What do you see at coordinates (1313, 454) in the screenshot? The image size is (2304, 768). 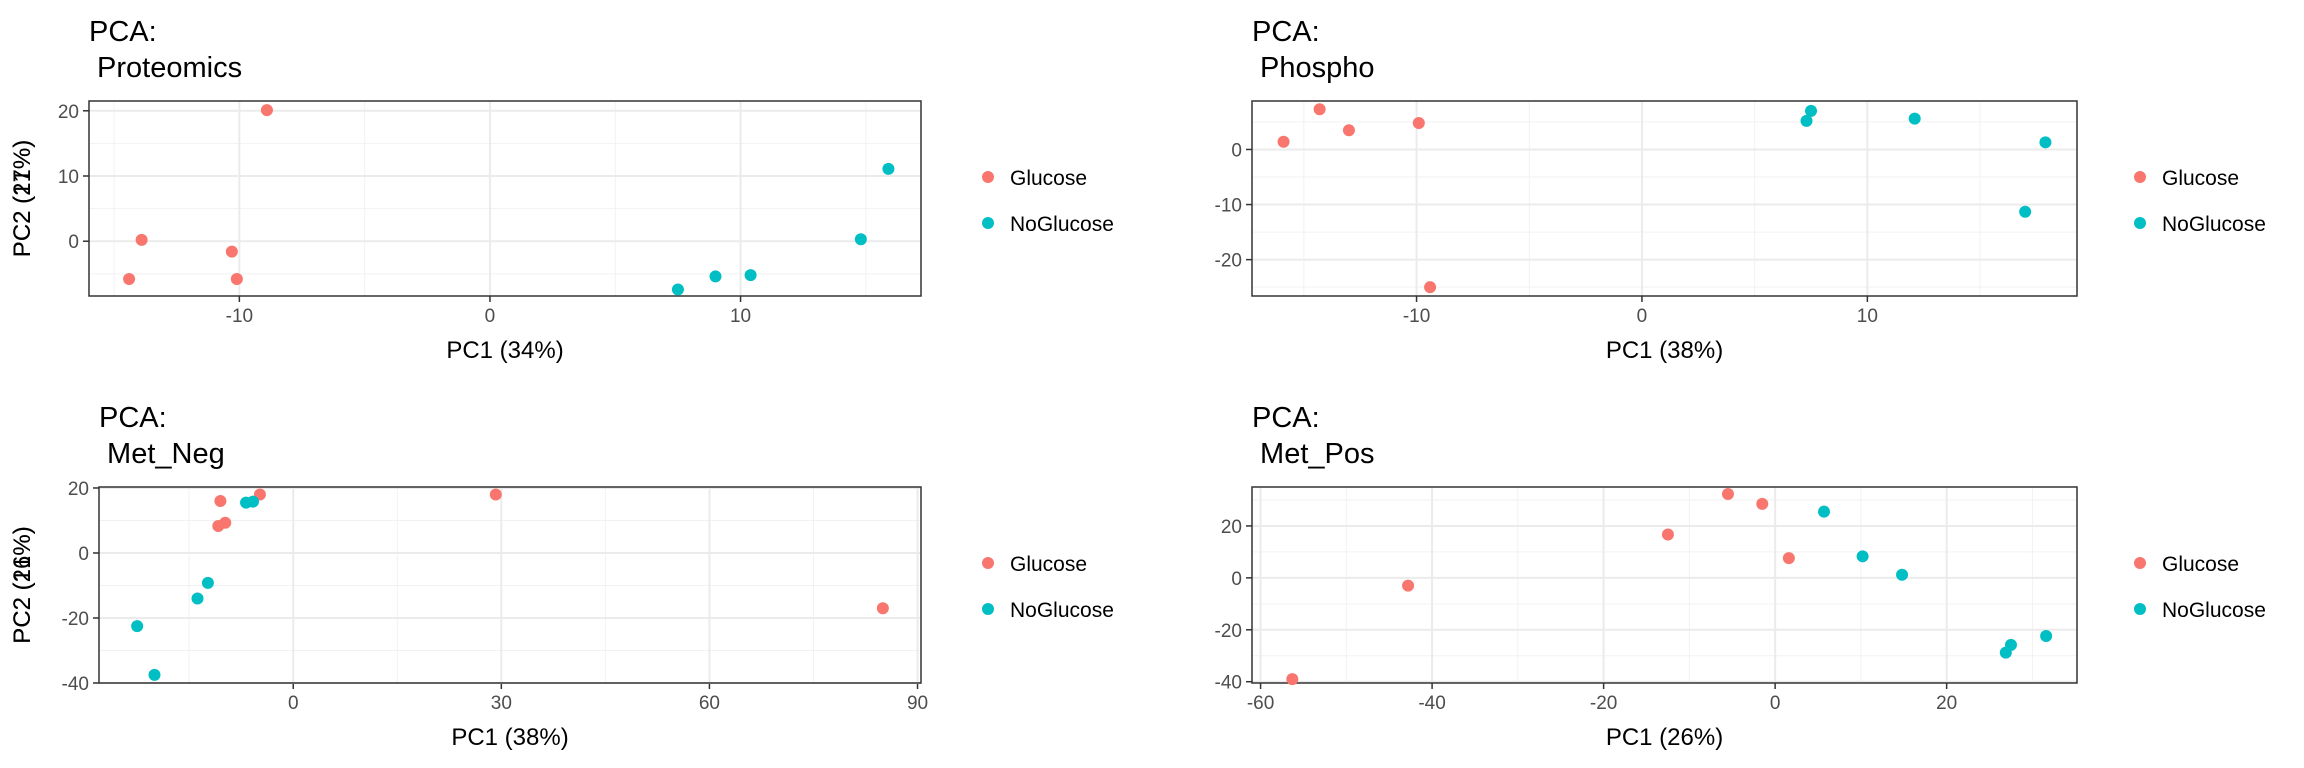 I see `panel-title-line2: Met_Pos` at bounding box center [1313, 454].